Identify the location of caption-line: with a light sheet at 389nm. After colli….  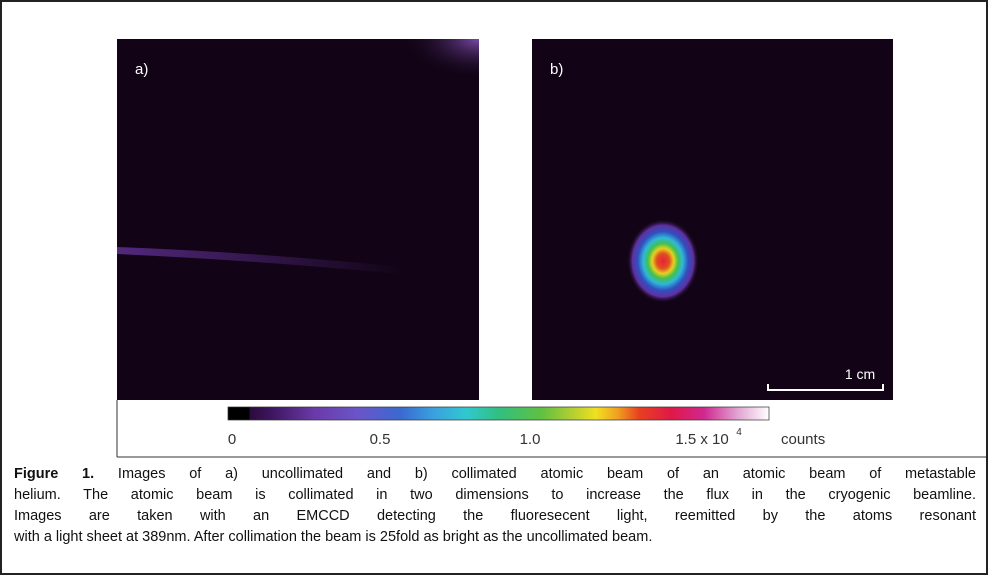
(333, 537).